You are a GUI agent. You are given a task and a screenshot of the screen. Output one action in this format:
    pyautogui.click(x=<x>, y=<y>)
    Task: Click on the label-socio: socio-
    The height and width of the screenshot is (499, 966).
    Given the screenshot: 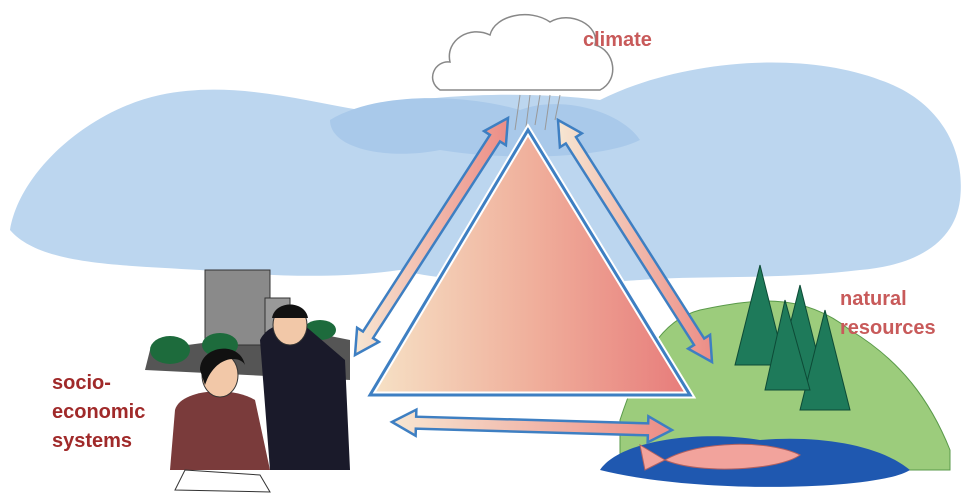 What is the action you would take?
    pyautogui.click(x=81, y=383)
    